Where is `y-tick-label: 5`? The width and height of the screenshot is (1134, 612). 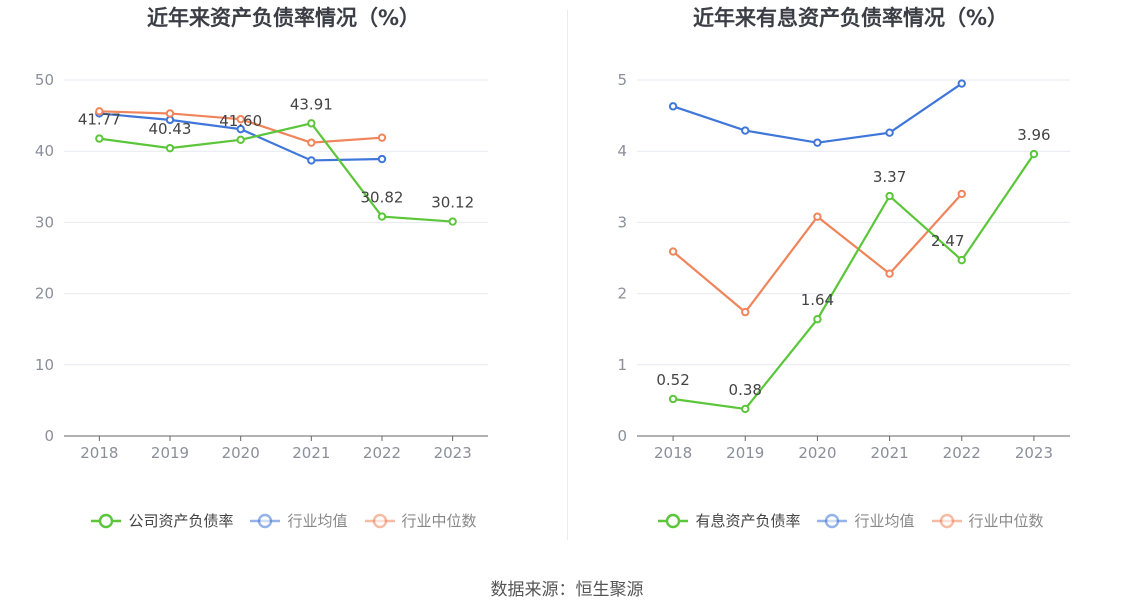 y-tick-label: 5 is located at coordinates (622, 80).